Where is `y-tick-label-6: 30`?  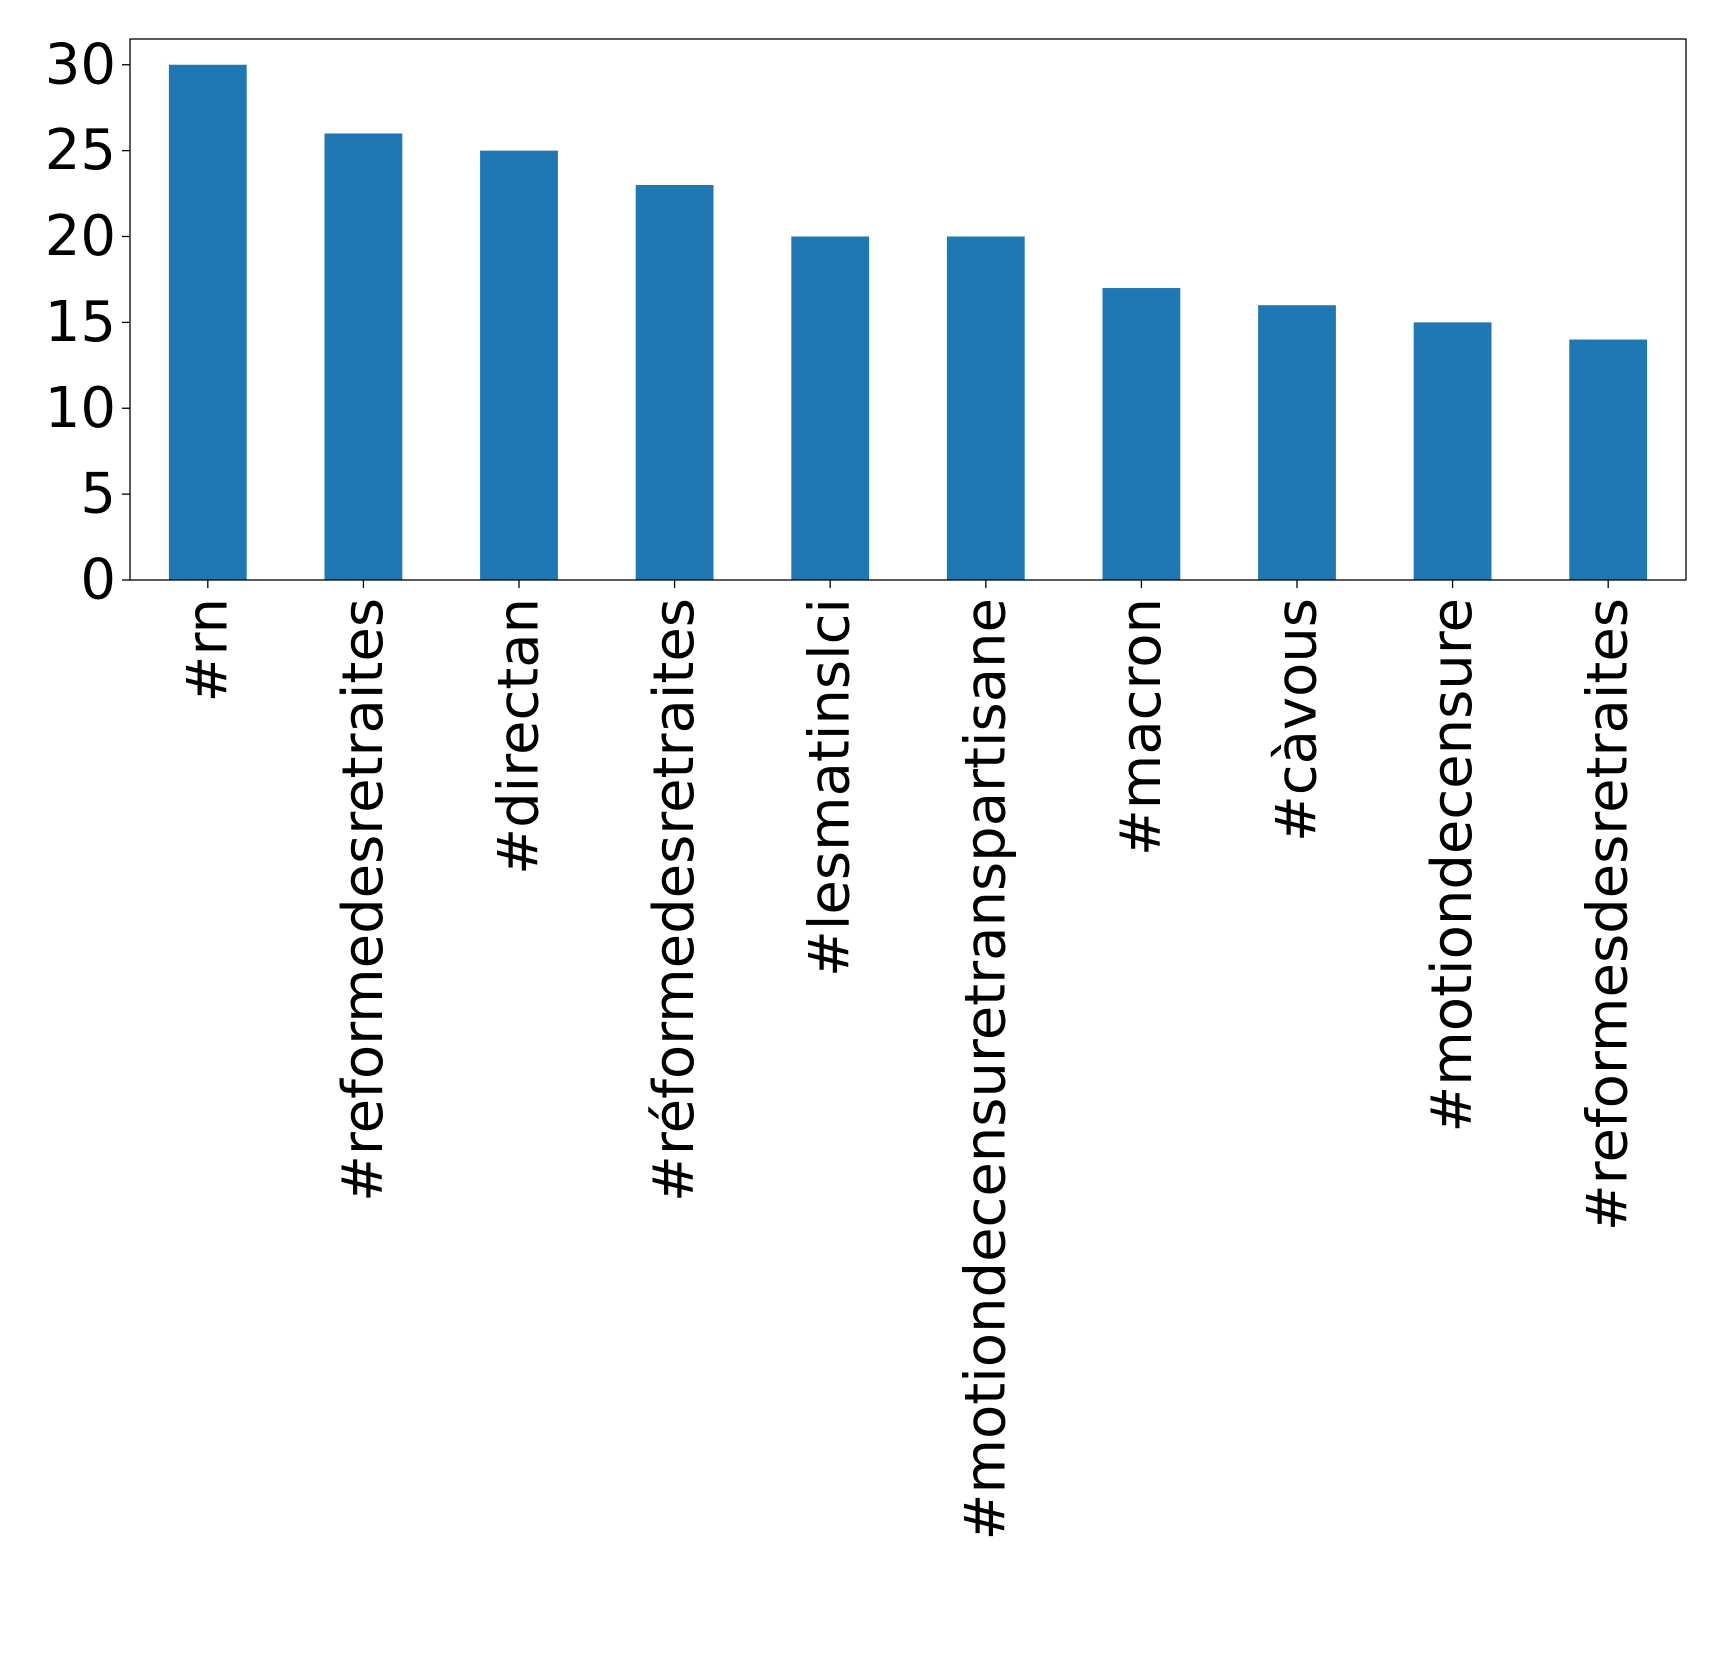
y-tick-label-6: 30 is located at coordinates (80, 64).